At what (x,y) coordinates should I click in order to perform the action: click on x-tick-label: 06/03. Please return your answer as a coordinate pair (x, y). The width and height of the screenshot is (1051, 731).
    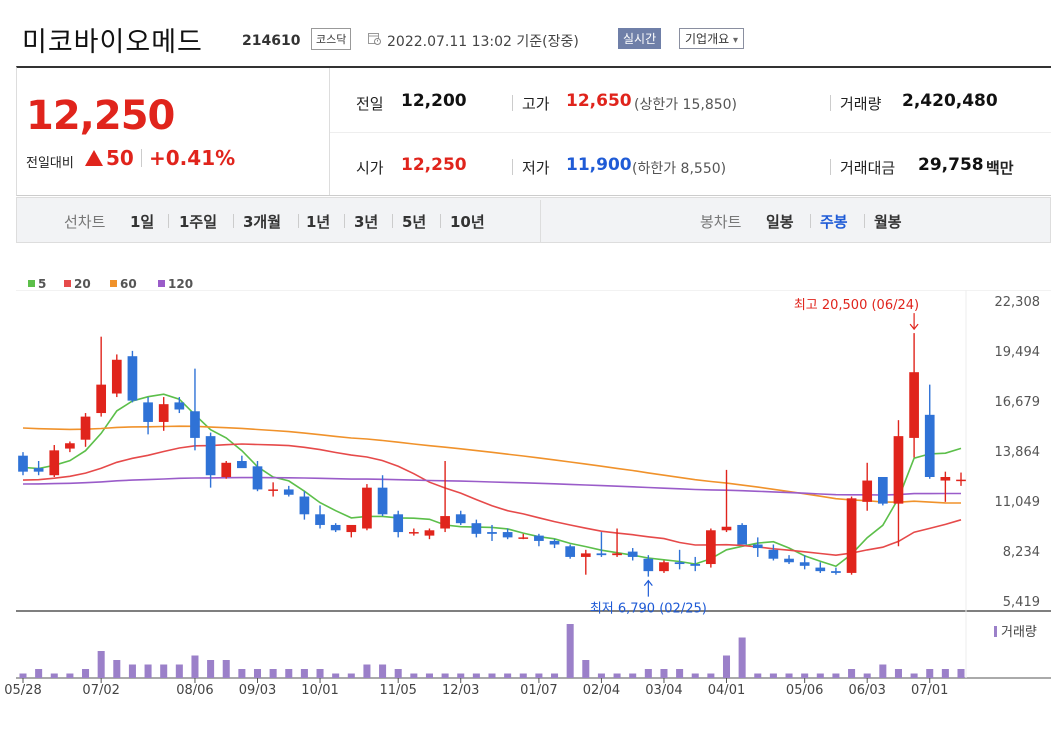
    Looking at the image, I should click on (866, 690).